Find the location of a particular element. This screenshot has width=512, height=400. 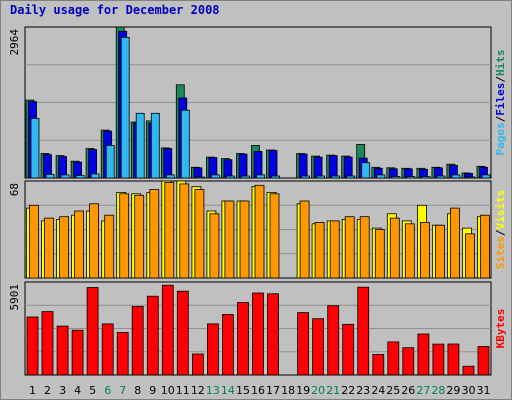

side-label-hits: Hits is located at coordinates (500, 63).